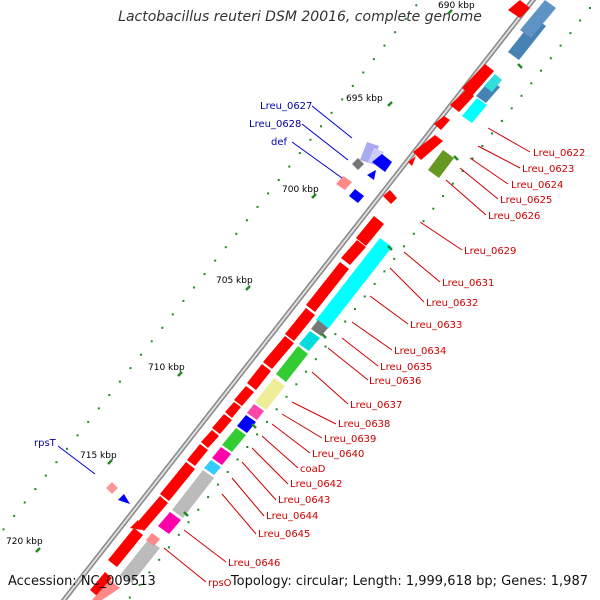  What do you see at coordinates (270, 394) in the screenshot?
I see `feature-block-khaki` at bounding box center [270, 394].